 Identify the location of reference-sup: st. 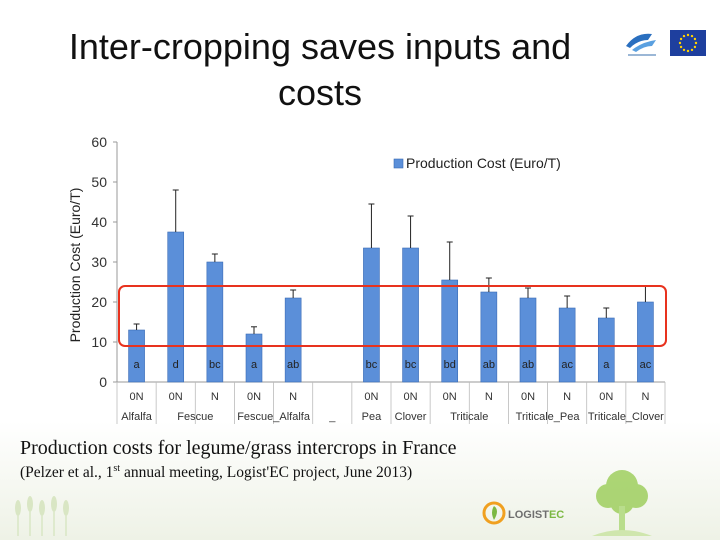
(117, 468).